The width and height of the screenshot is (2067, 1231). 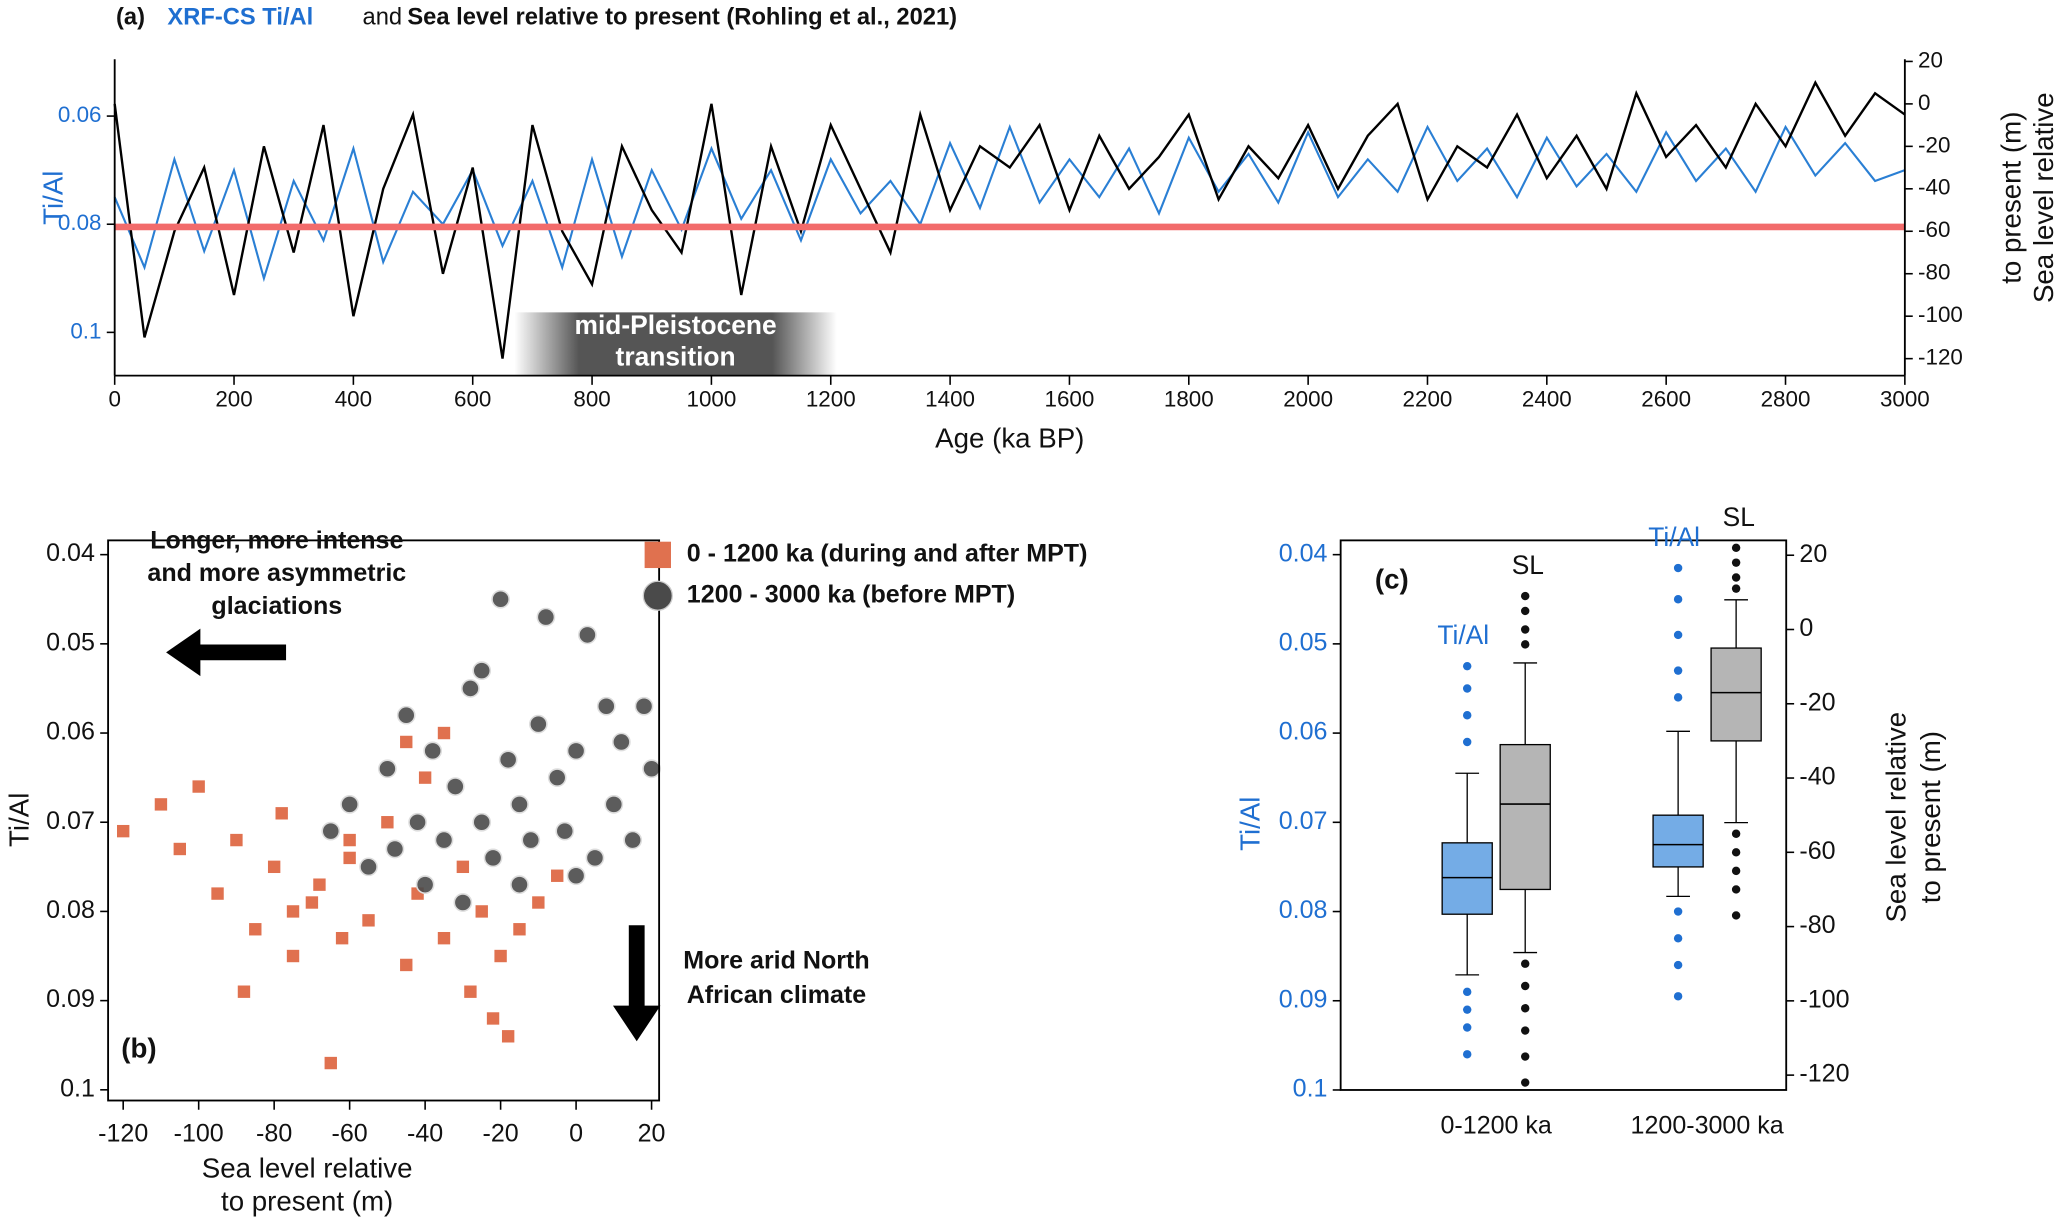 I want to click on legend-entry: 1200 - 3000 ka (before MPT), so click(x=851, y=594).